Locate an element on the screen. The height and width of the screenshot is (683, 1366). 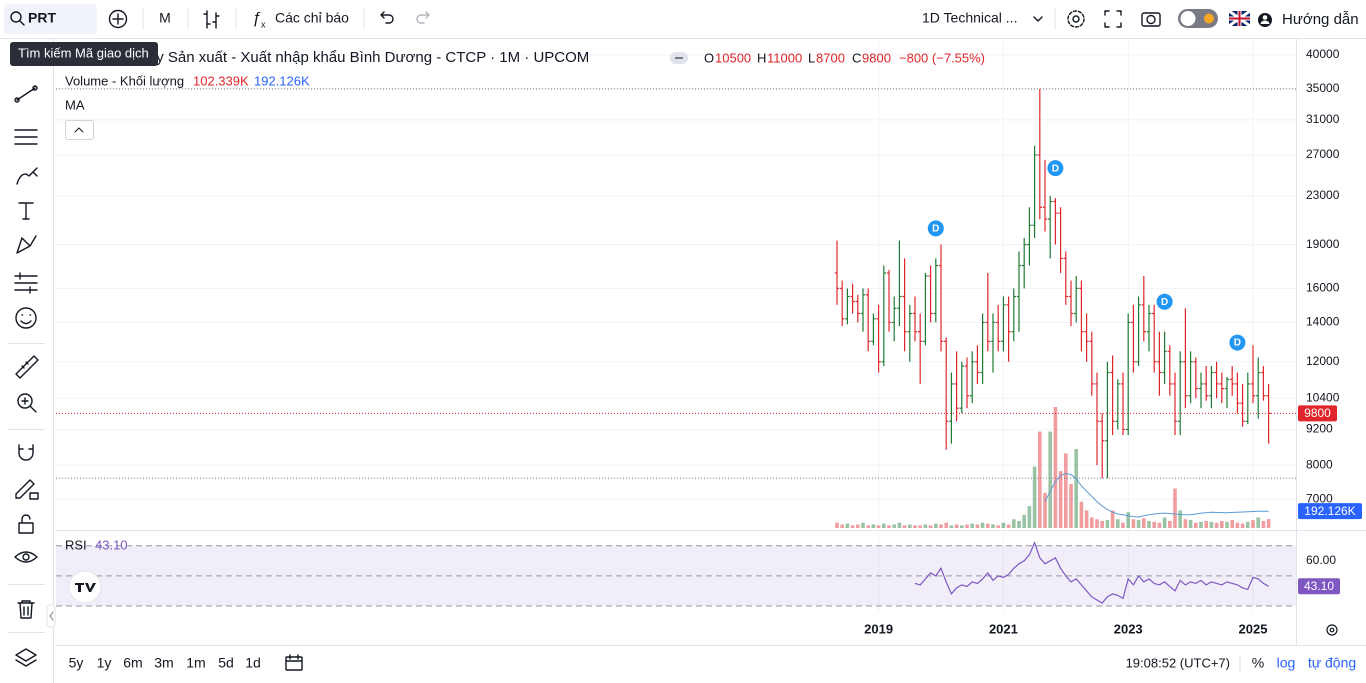
add-symbol-button is located at coordinates (118, 19).